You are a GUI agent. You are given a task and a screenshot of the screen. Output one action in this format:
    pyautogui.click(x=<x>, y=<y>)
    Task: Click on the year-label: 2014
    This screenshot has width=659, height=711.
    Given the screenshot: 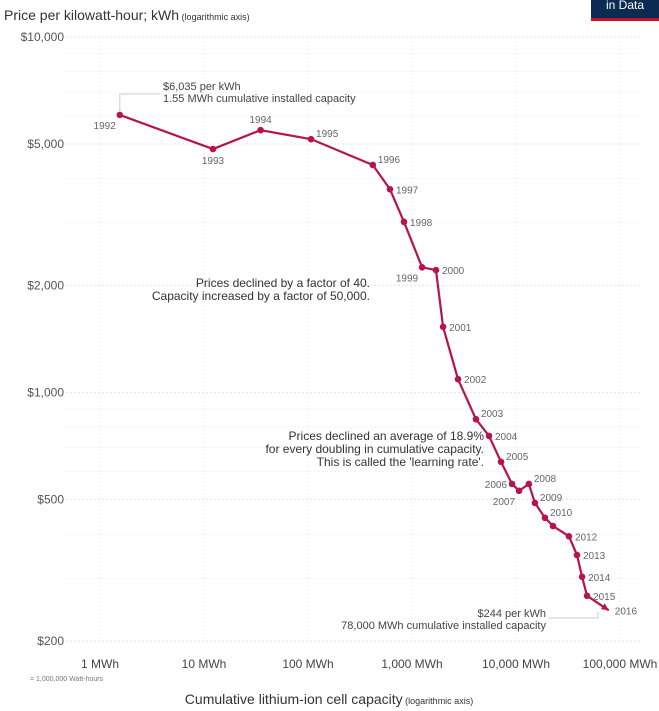 What is the action you would take?
    pyautogui.click(x=599, y=578)
    